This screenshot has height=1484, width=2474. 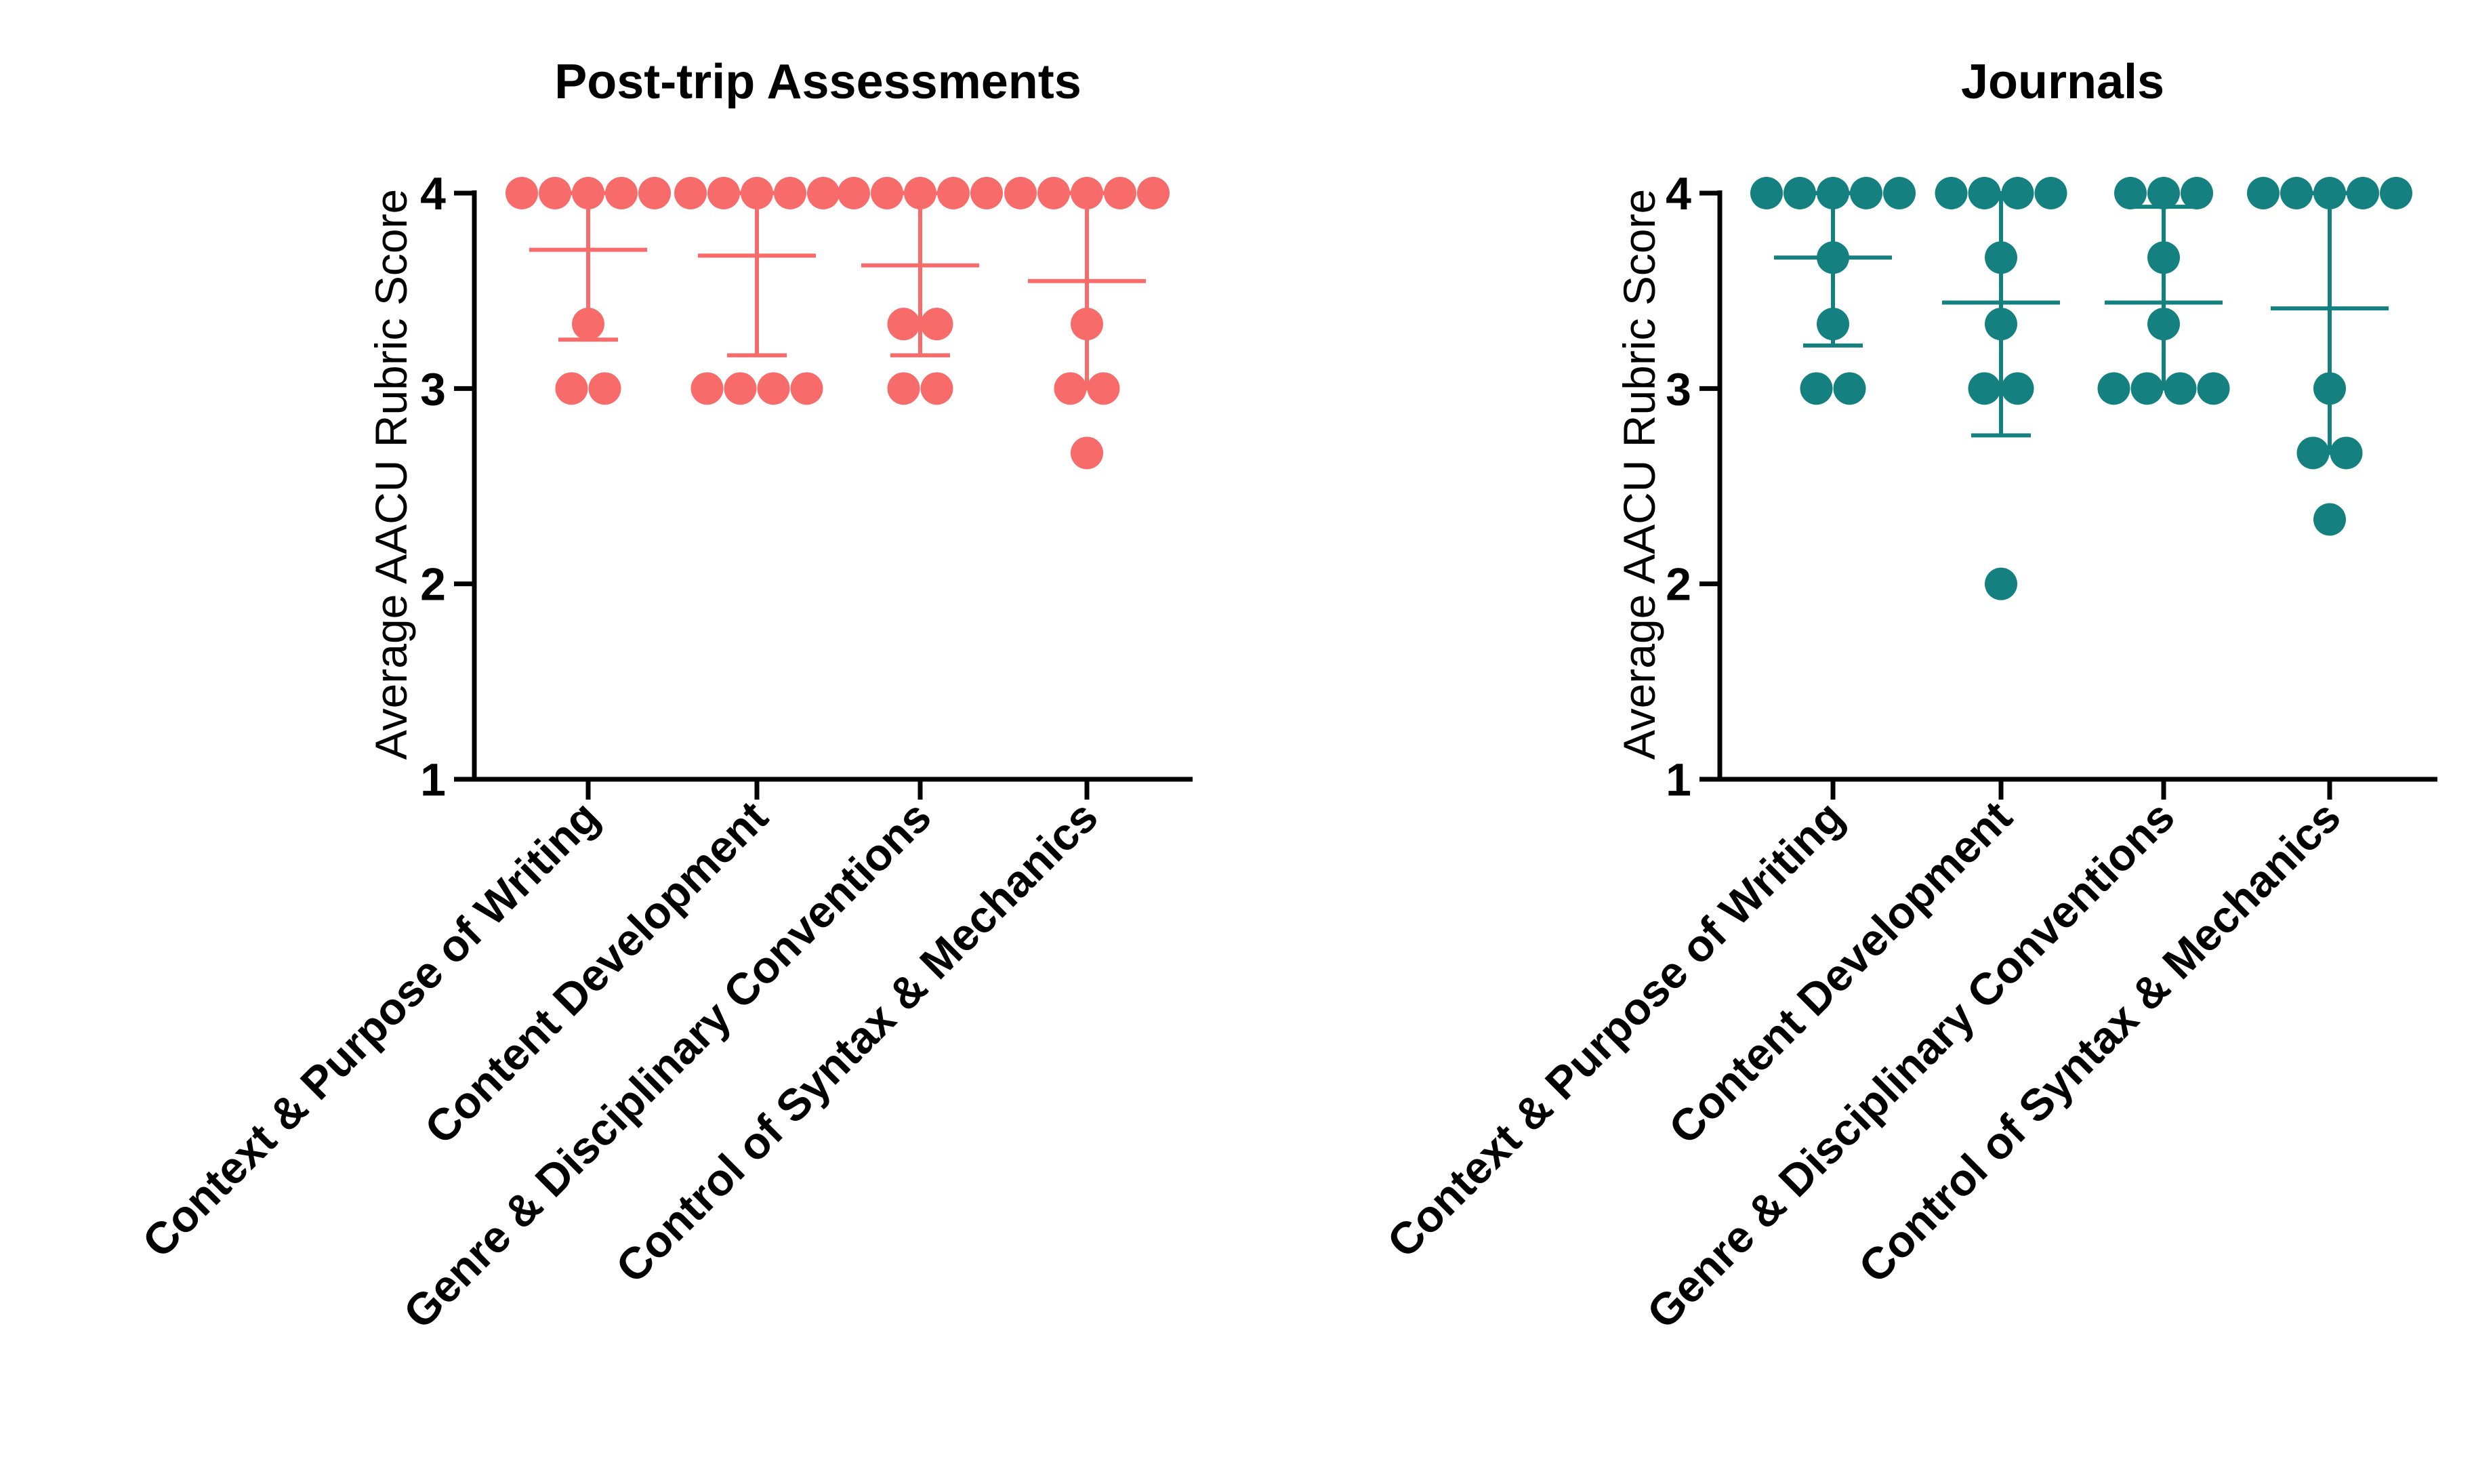 I want to click on panel-title: Journals, so click(x=2062, y=82).